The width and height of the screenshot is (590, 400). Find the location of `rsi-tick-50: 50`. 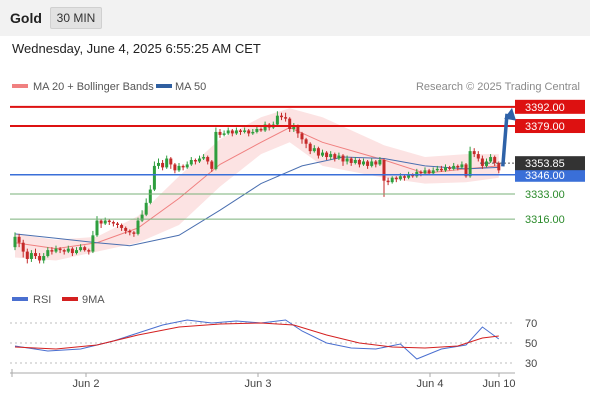

rsi-tick-50: 50 is located at coordinates (531, 344).